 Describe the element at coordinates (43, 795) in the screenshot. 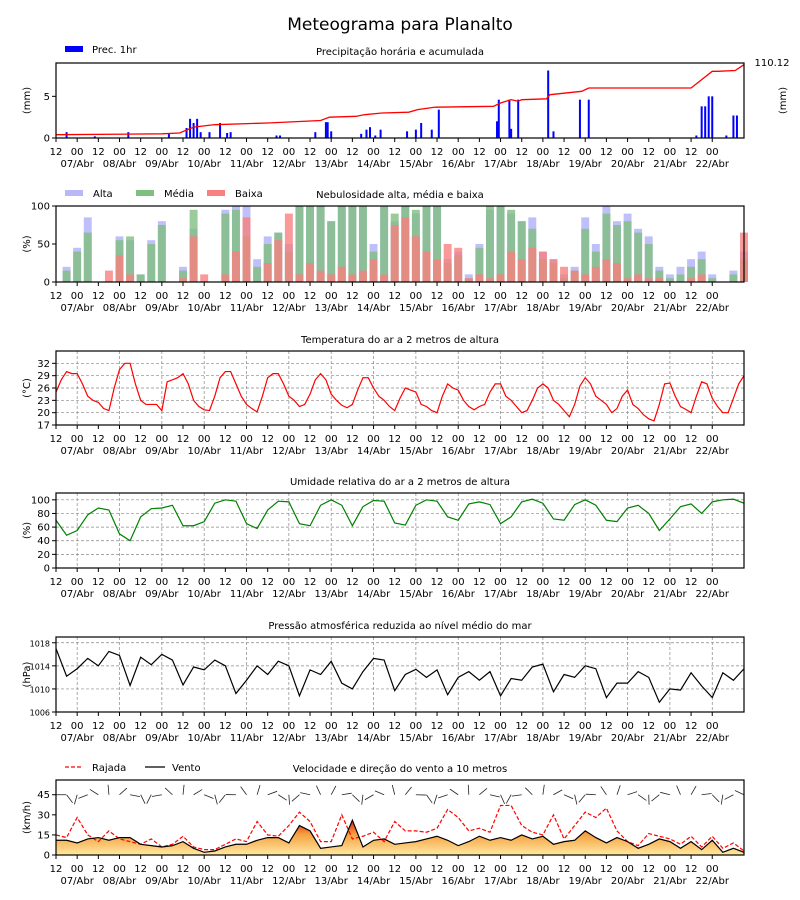

I see `y-tick-label: 45` at that location.